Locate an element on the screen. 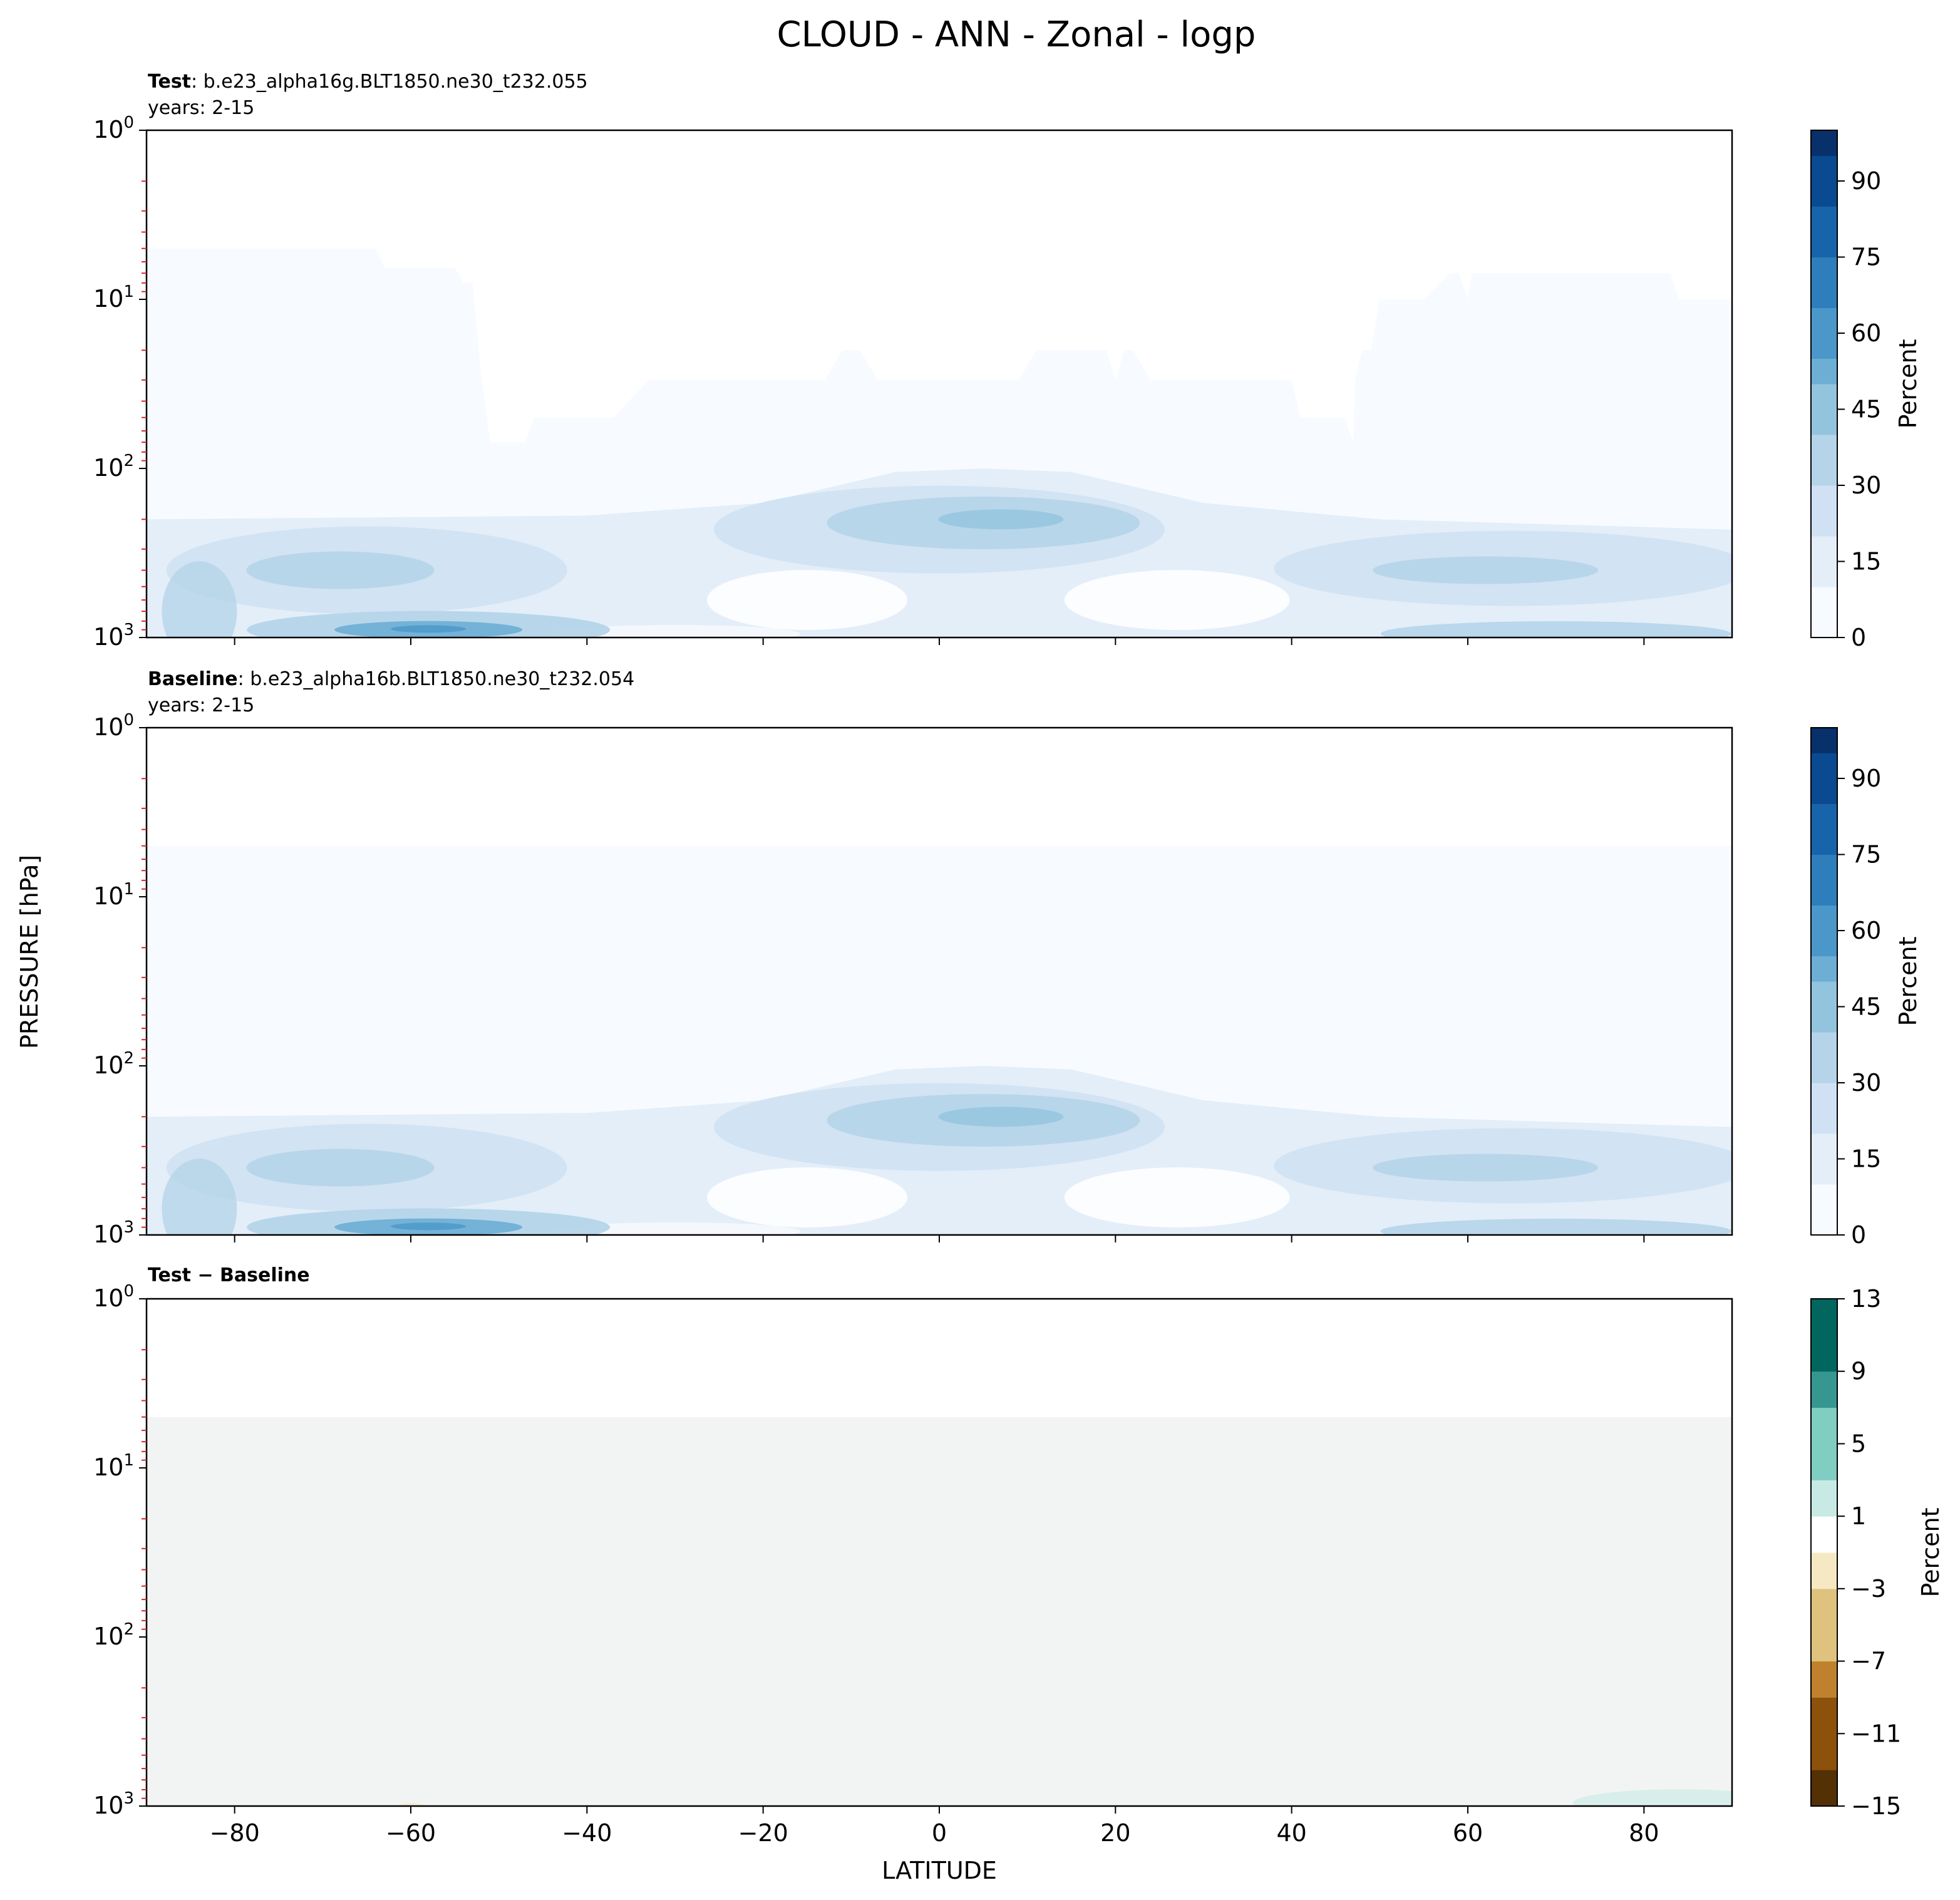 The width and height of the screenshot is (1960, 1900). arctic-low-cloud is located at coordinates (1555, 1226).